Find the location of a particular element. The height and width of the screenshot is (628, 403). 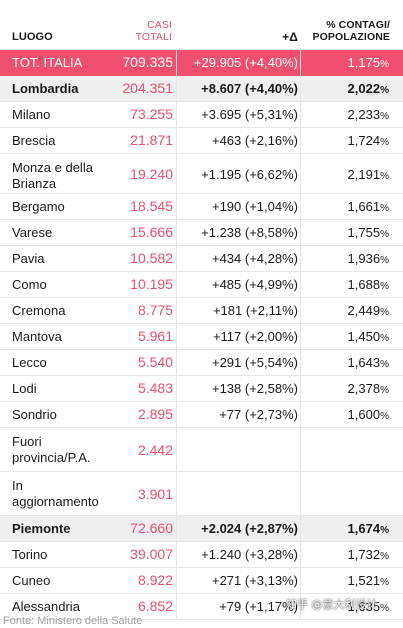

delta-value: +8.607 (+4,40%) is located at coordinates (249, 88).